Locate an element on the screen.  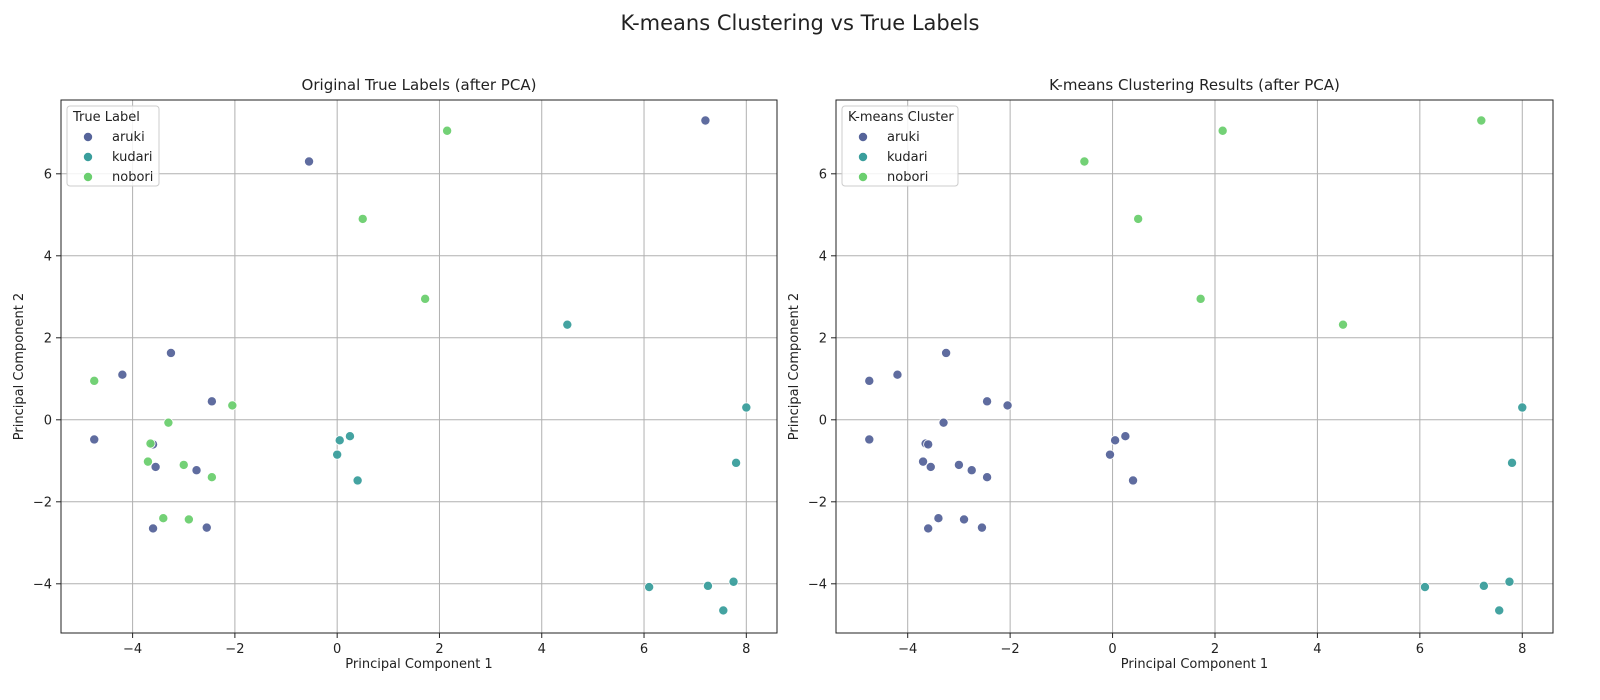
legend-box is located at coordinates (900, 146).